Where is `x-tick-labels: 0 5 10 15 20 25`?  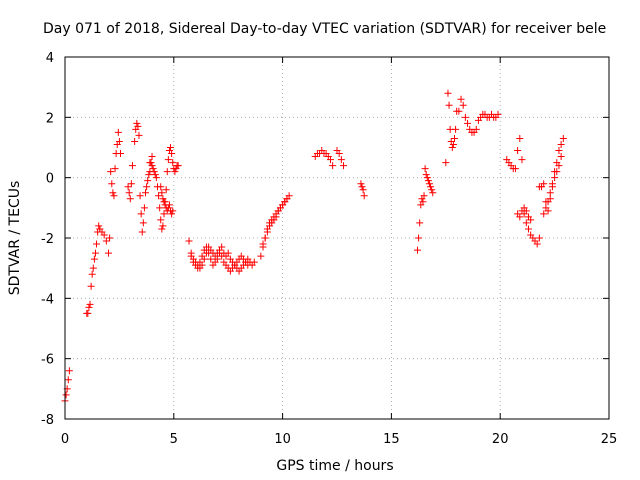 x-tick-labels: 0 5 10 15 20 25 is located at coordinates (339, 439).